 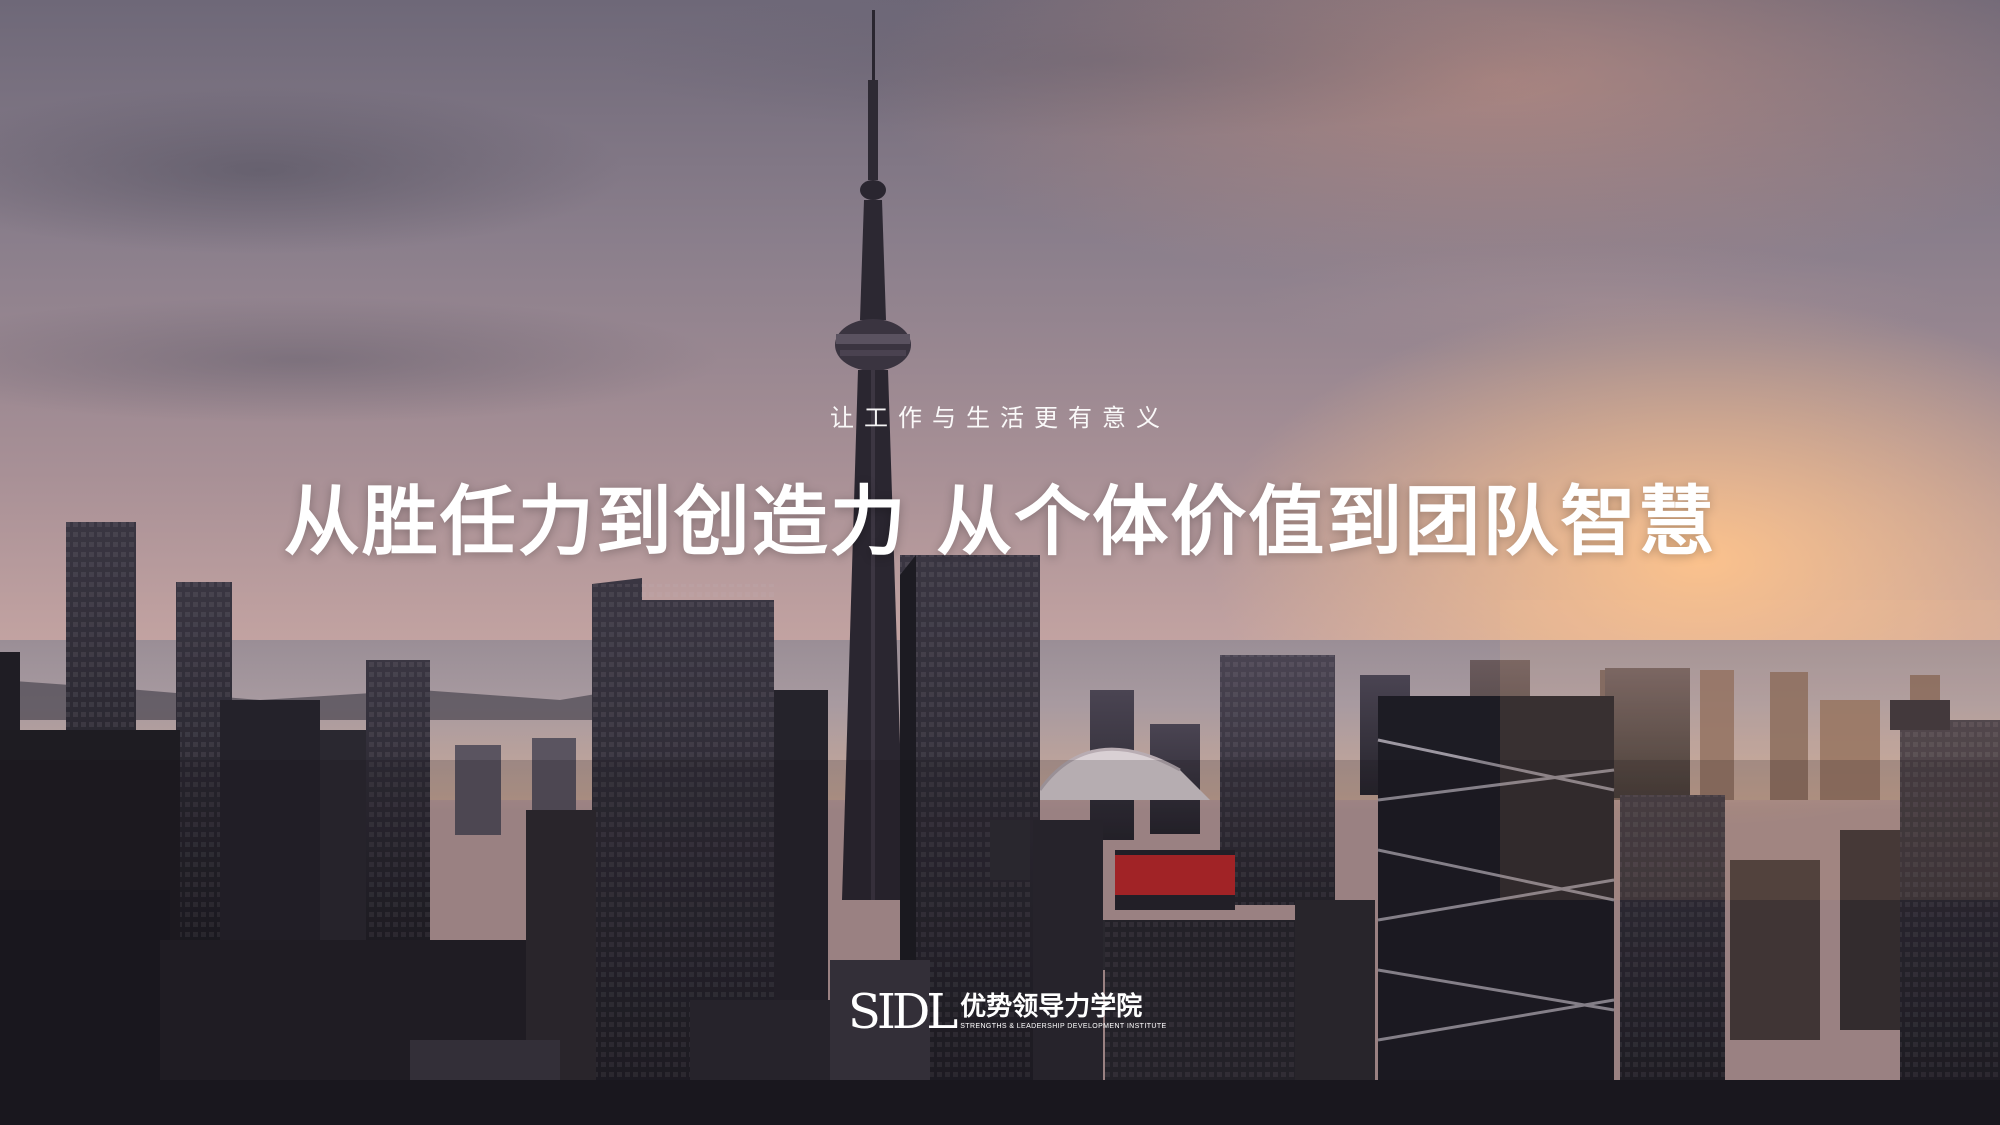 What do you see at coordinates (1810, 912) in the screenshot?
I see `right-towers` at bounding box center [1810, 912].